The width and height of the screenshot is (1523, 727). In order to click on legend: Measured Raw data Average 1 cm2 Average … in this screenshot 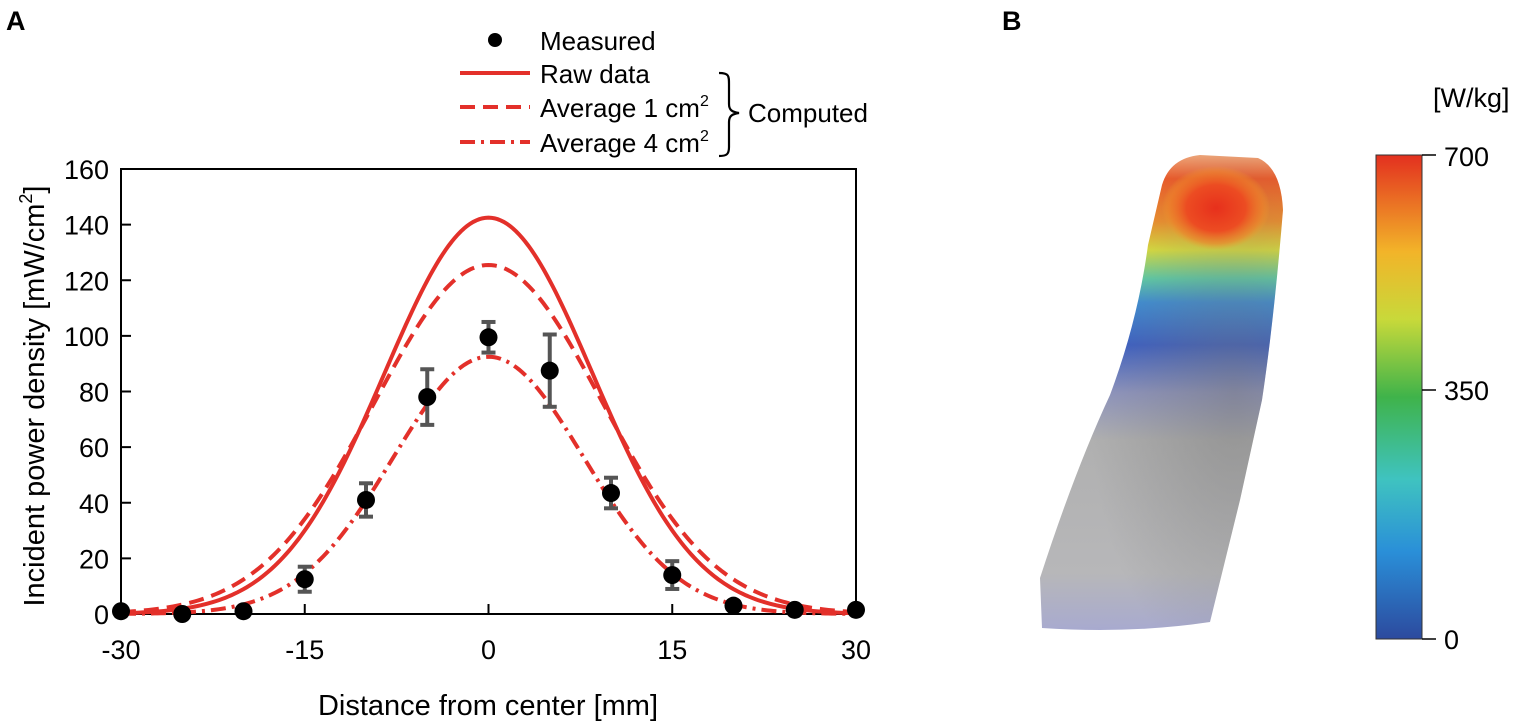, I will do `click(664, 92)`.